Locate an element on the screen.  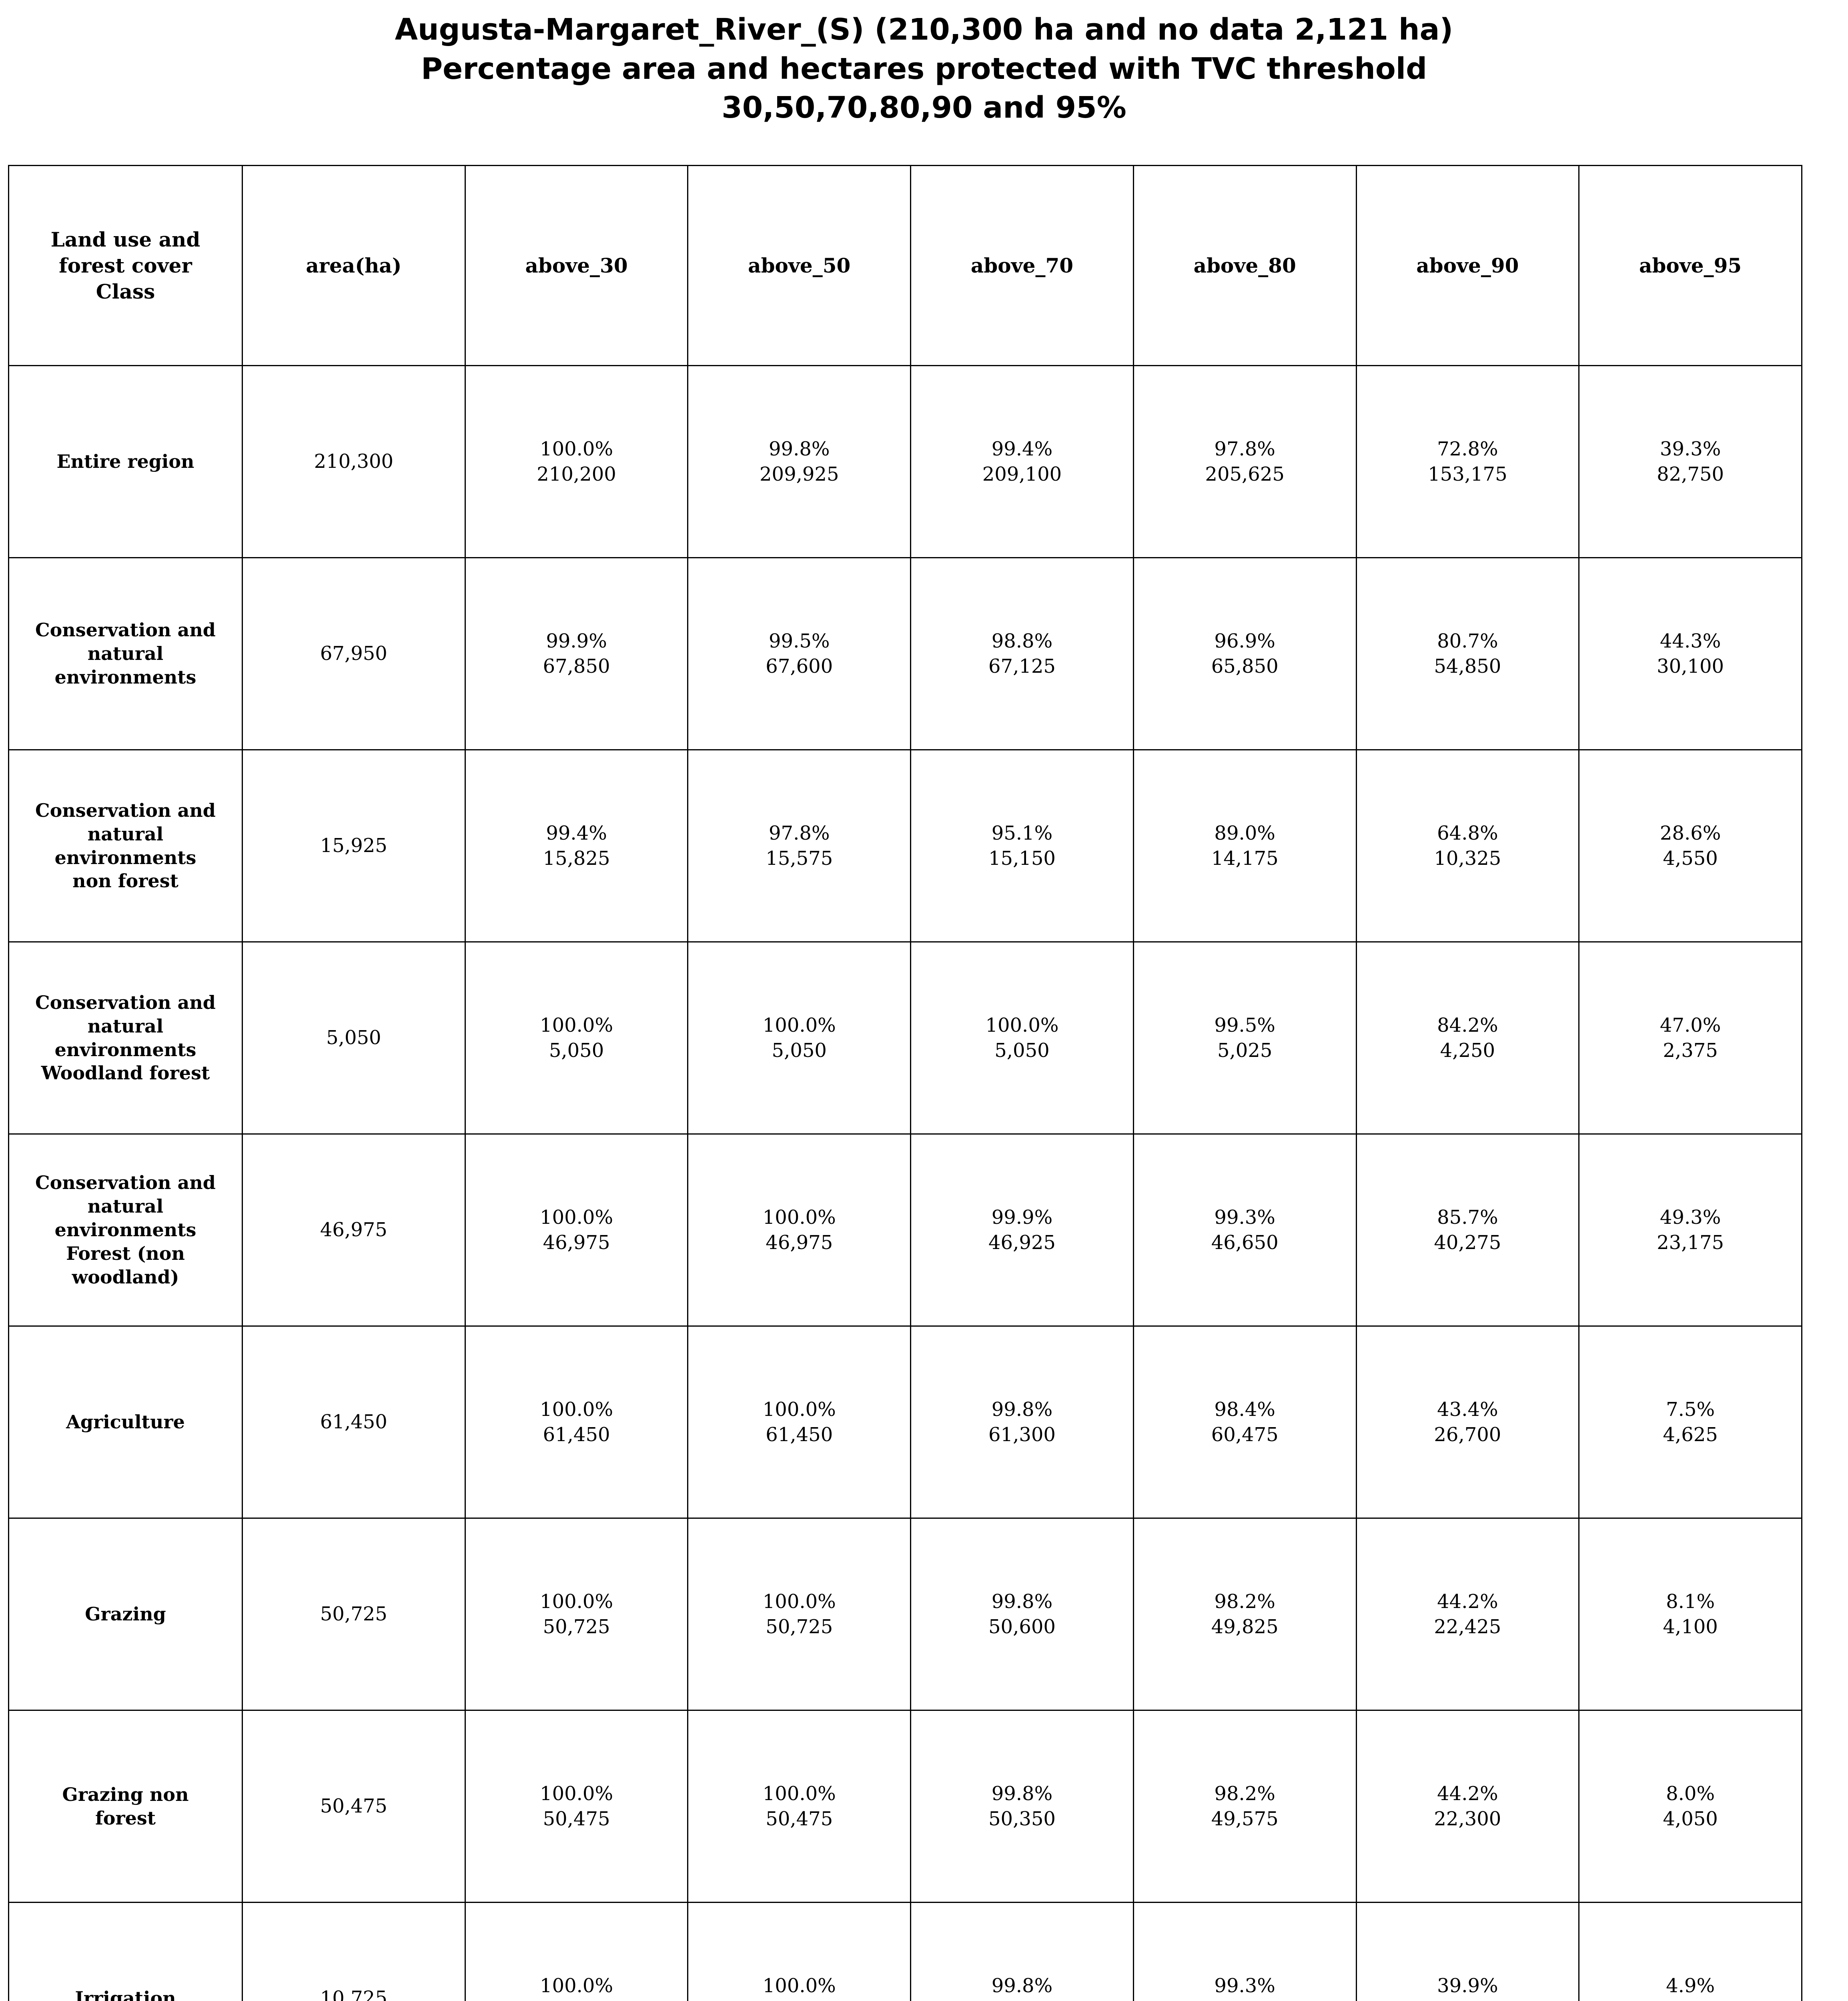
area-cell: 5,050 is located at coordinates (354, 1038).